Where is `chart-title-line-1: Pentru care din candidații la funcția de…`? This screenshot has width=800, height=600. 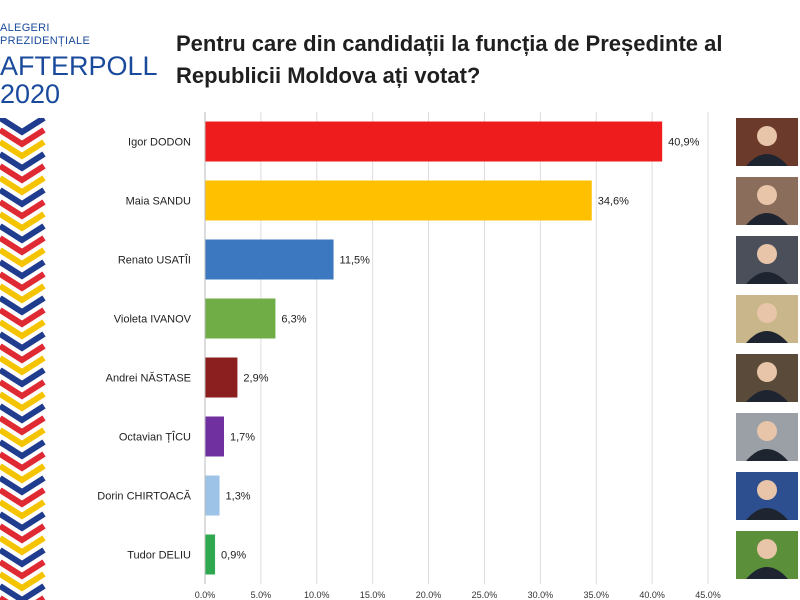 chart-title-line-1: Pentru care din candidații la funcția de… is located at coordinates (449, 43).